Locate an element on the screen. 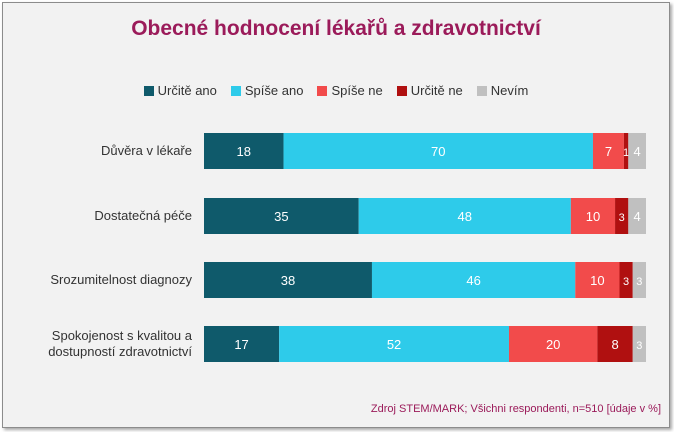 The width and height of the screenshot is (674, 432). legend-item: Určitě ne is located at coordinates (429, 90).